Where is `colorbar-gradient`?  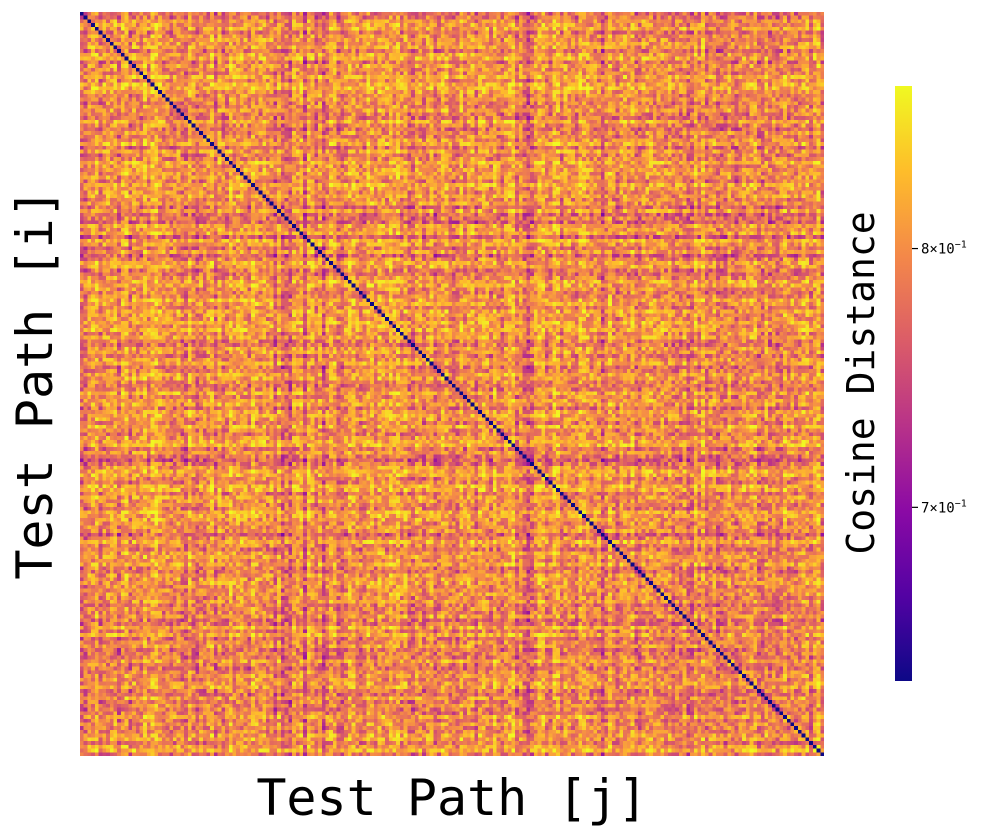 colorbar-gradient is located at coordinates (903, 383).